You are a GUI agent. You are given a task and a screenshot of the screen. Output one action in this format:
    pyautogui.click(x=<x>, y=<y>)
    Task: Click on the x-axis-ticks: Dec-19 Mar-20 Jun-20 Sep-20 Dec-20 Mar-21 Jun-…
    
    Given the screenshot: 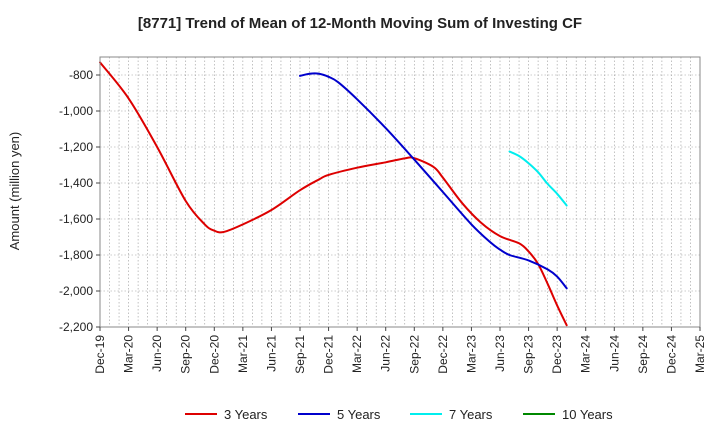 What is the action you would take?
    pyautogui.click(x=400, y=350)
    